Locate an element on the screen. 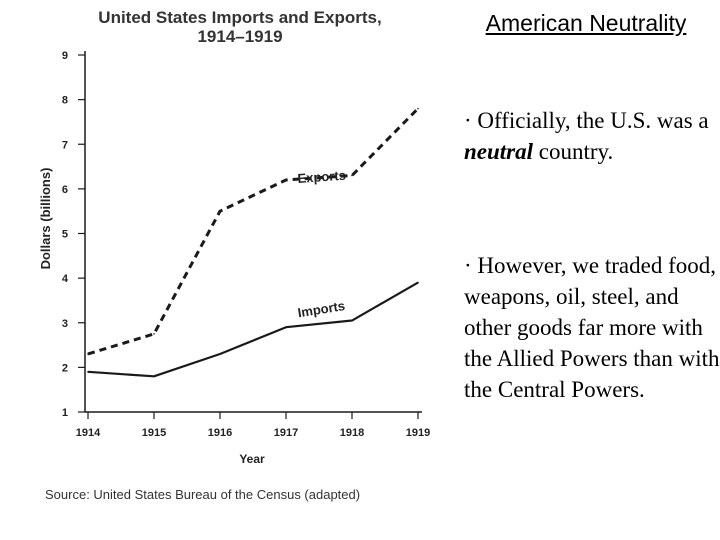  data-point-imports-1918 is located at coordinates (352, 320).